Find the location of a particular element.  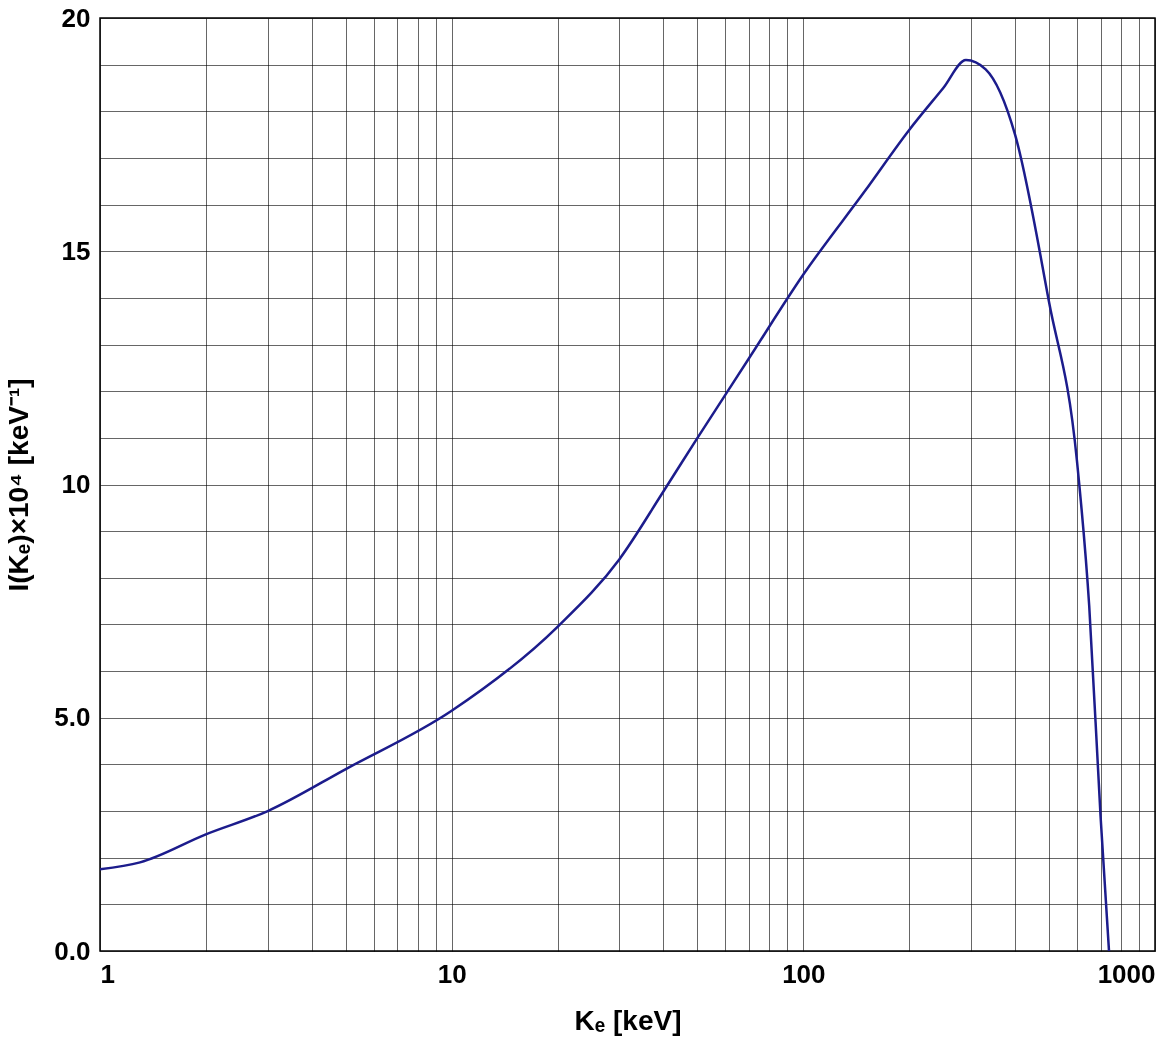

y-tick-label: 0.0 is located at coordinates (72, 950).